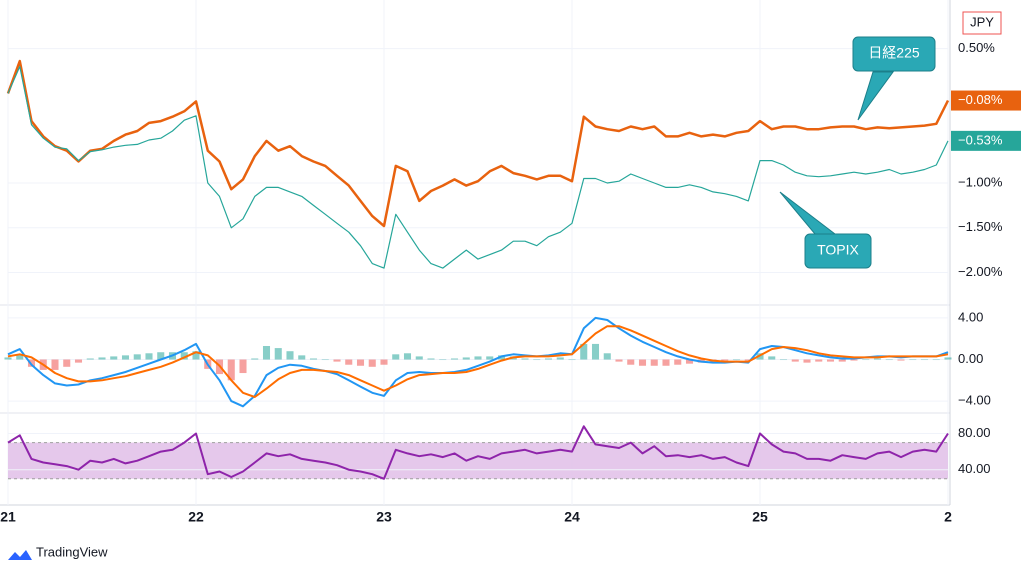 Image resolution: width=1024 pixels, height=571 pixels. What do you see at coordinates (974, 432) in the screenshot?
I see `y-tick-label: 80.00` at bounding box center [974, 432].